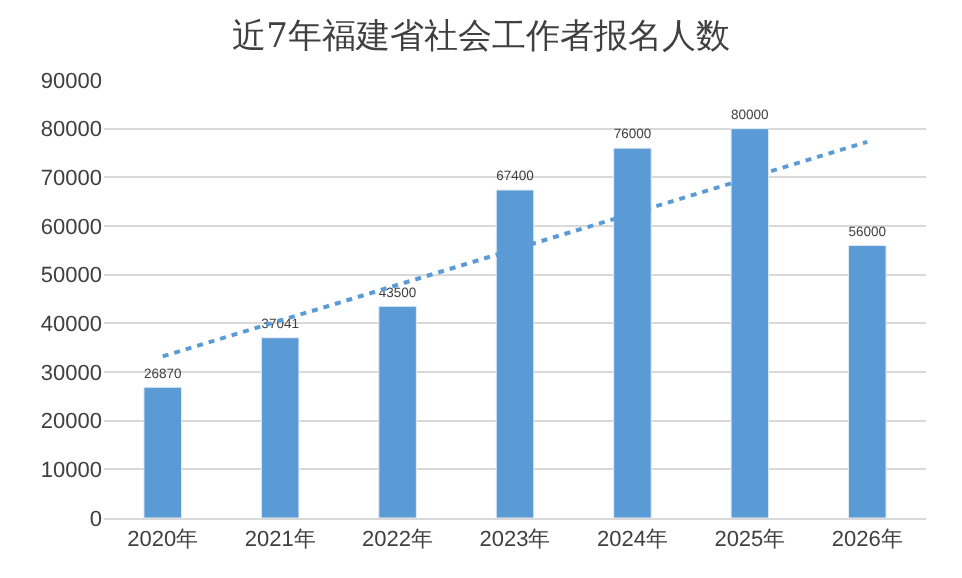 The width and height of the screenshot is (962, 578). Describe the element at coordinates (71, 179) in the screenshot. I see `y-tick-label: 70000` at that location.